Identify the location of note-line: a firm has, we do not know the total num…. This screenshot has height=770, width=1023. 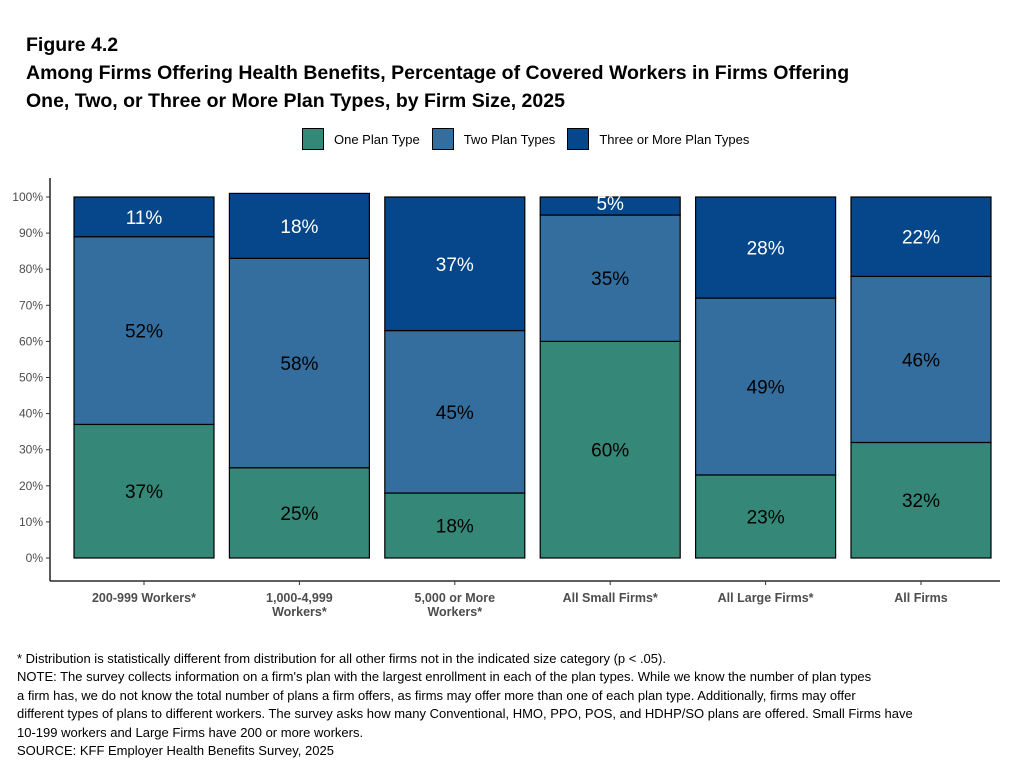
(436, 695).